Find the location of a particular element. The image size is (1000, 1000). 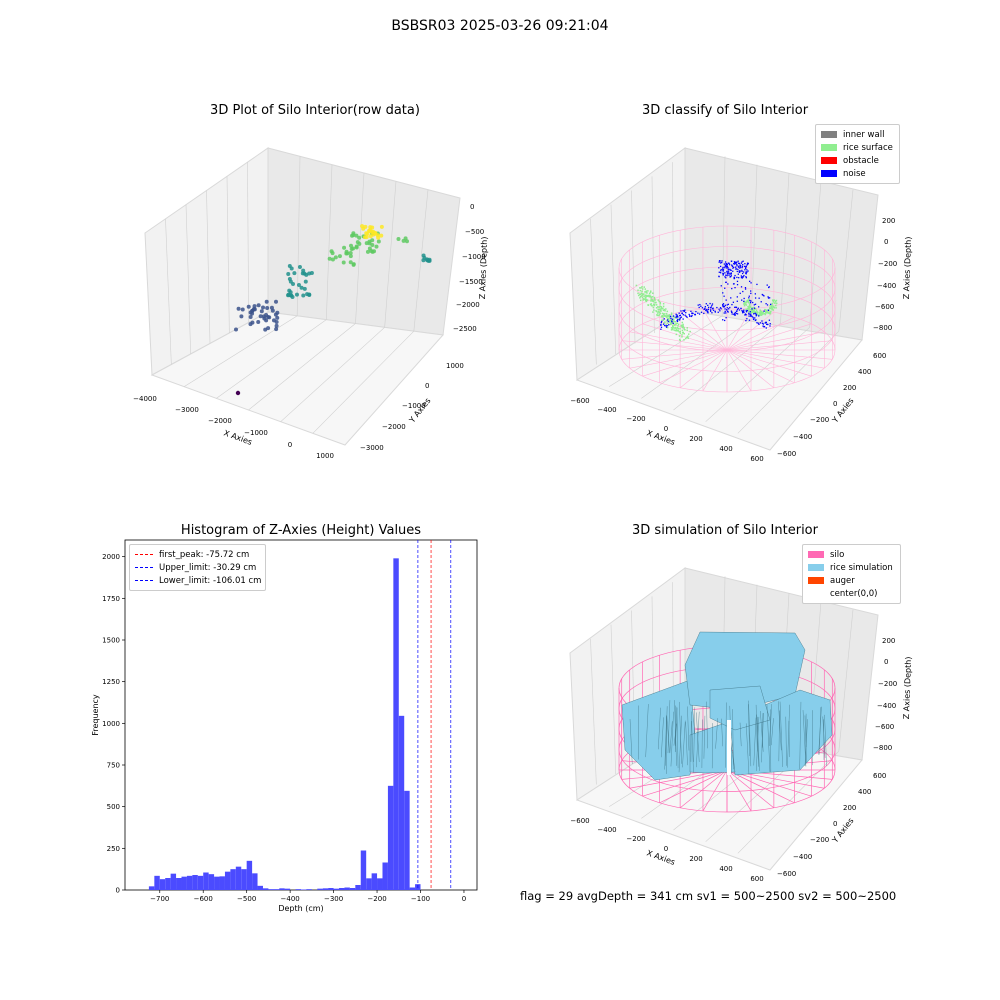

panel4-xtick: 400 is located at coordinates (725, 869).